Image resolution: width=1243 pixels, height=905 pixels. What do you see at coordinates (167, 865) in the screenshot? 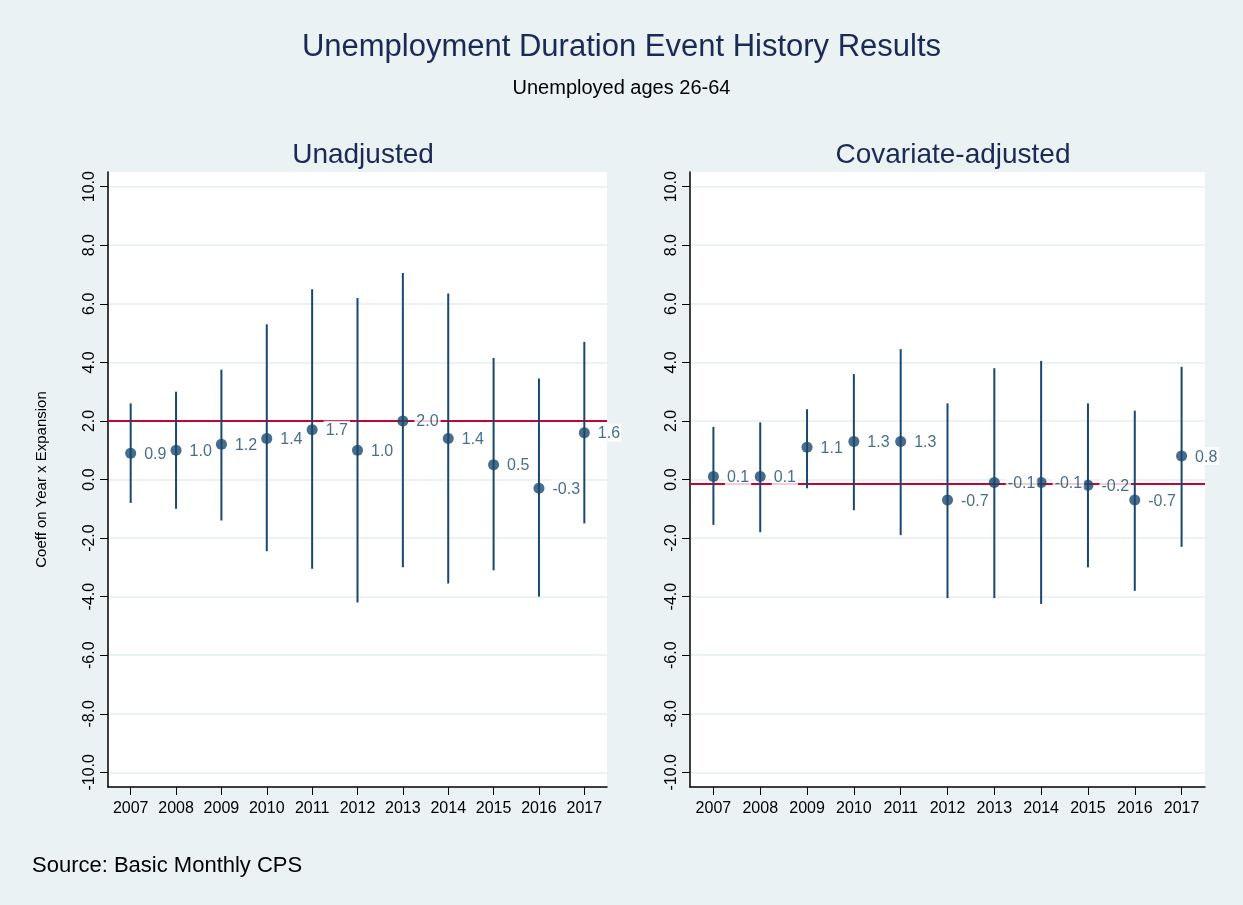
I see `source-note: Source: Basic Monthly CPS` at bounding box center [167, 865].